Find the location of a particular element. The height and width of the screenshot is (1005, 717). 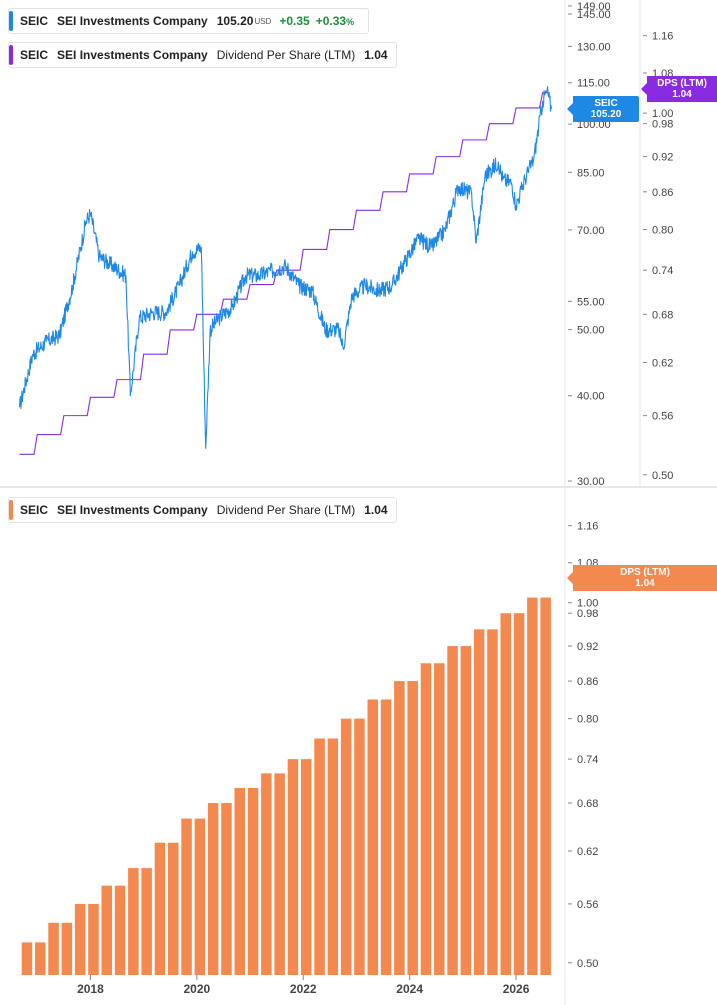

dps-axis-top-tick-label: 0.56 is located at coordinates (662, 417).